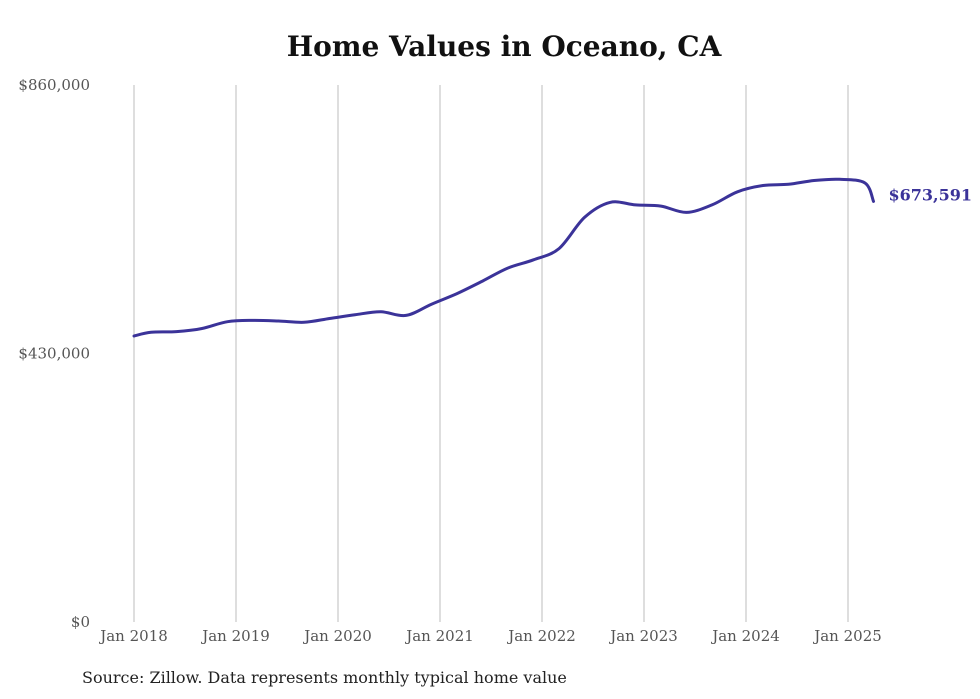 The height and width of the screenshot is (699, 980). I want to click on y-tick-label: $430,000, so click(54, 354).